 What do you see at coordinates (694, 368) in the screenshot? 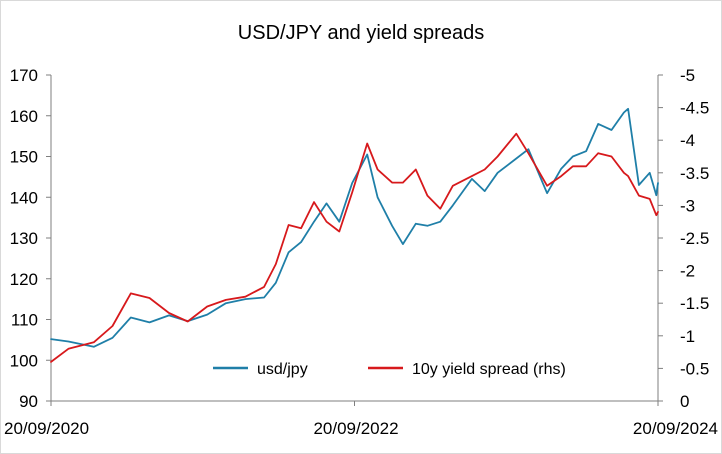
I see `right-tick-label: -0.5` at bounding box center [694, 368].